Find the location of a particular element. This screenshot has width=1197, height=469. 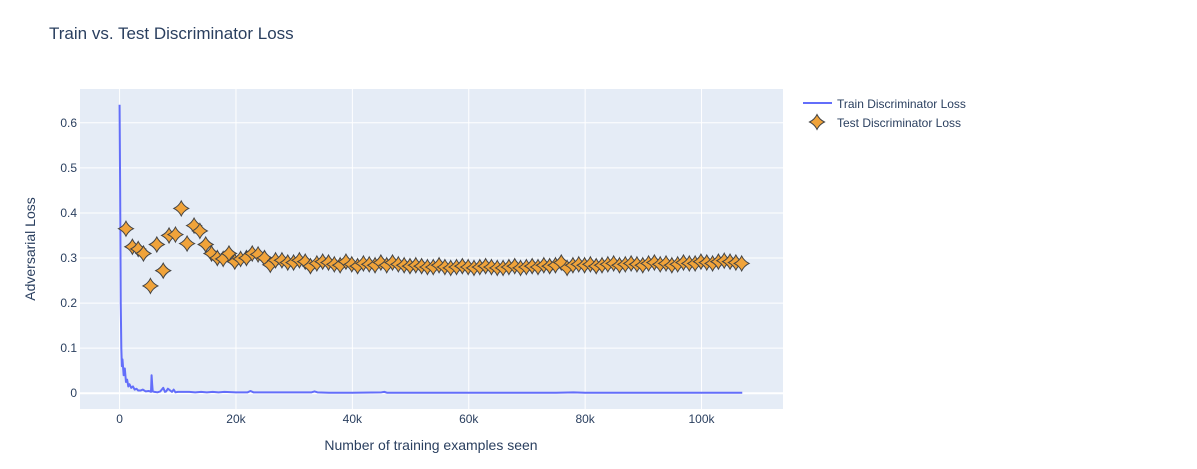

x-axis-ticks: 0 20k 40k 60k 80k 100k is located at coordinates (415, 419).